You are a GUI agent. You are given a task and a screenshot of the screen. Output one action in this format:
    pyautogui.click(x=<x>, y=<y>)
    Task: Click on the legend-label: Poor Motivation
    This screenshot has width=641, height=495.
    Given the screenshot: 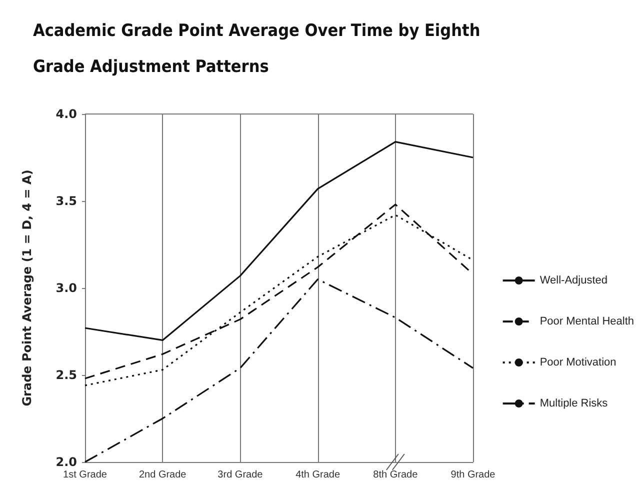 What is the action you would take?
    pyautogui.click(x=578, y=362)
    